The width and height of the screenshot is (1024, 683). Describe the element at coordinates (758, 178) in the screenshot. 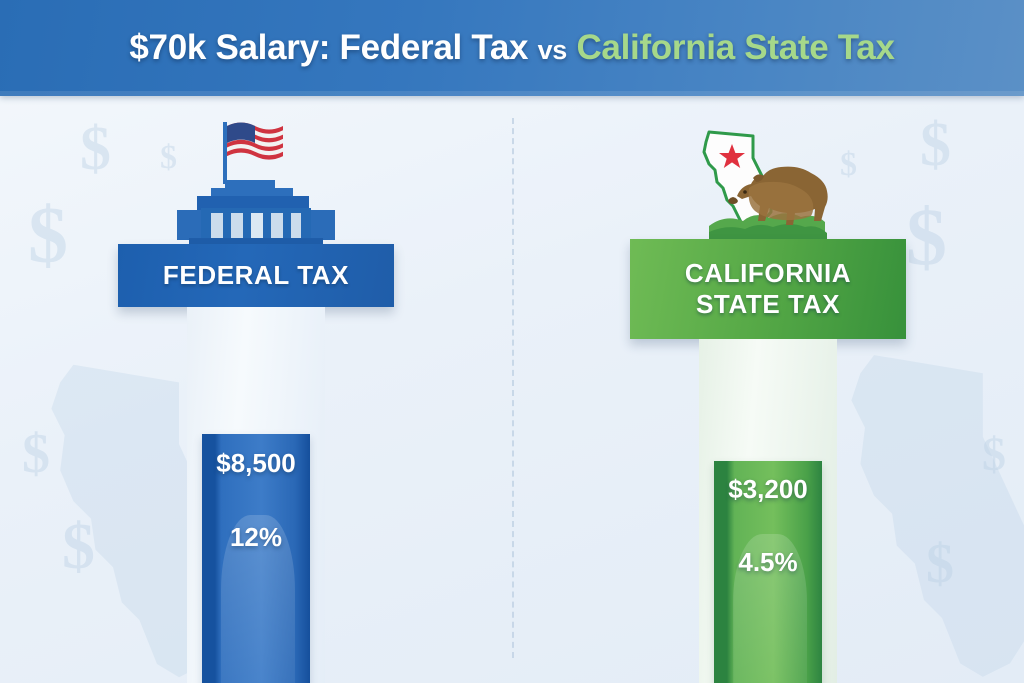

I see `bear-ear` at that location.